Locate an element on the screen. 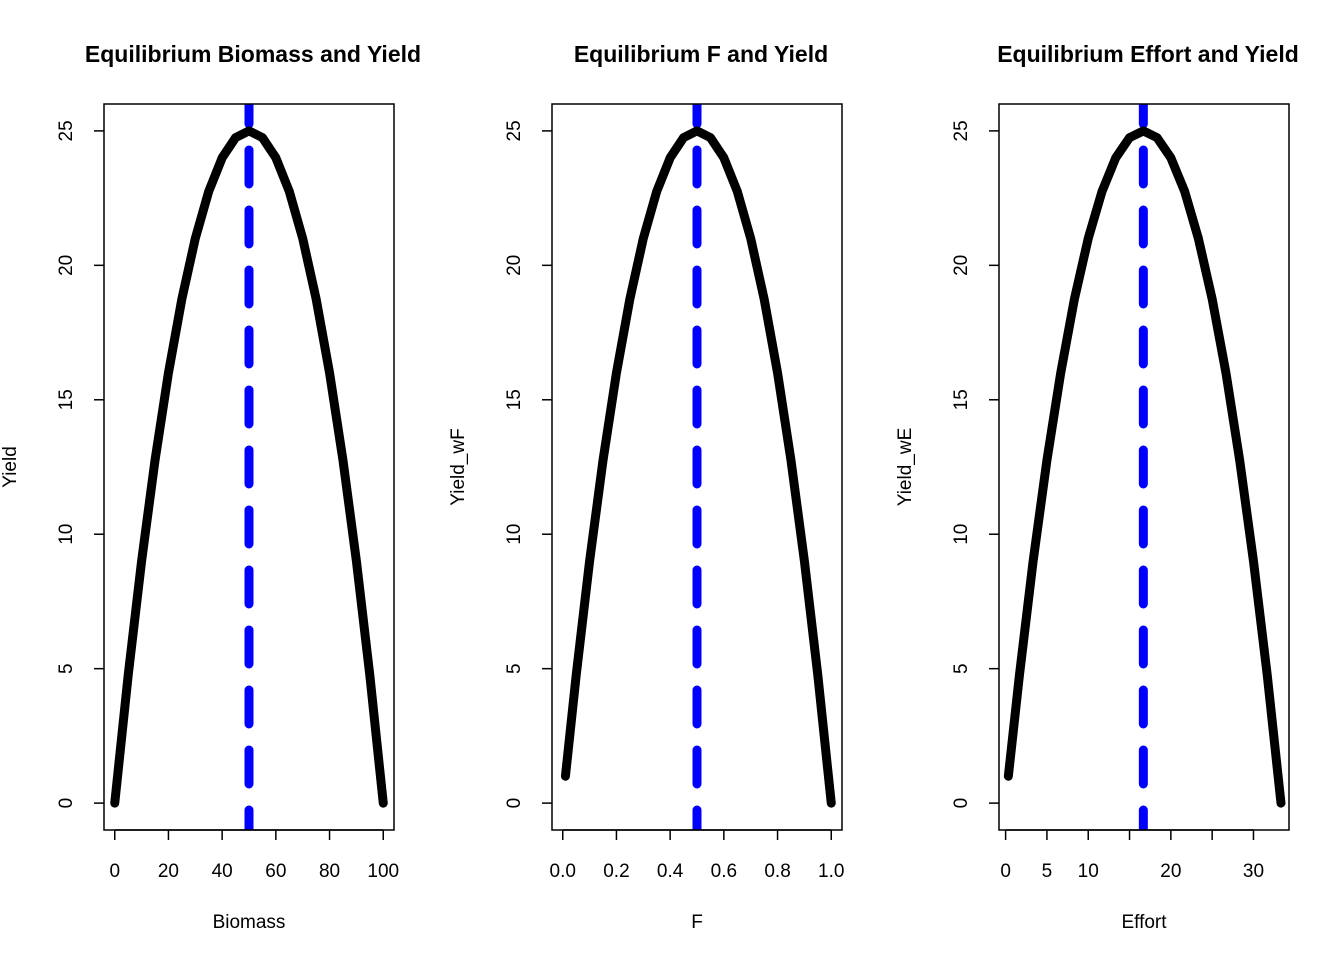  x-tick-label: 80 is located at coordinates (329, 871).